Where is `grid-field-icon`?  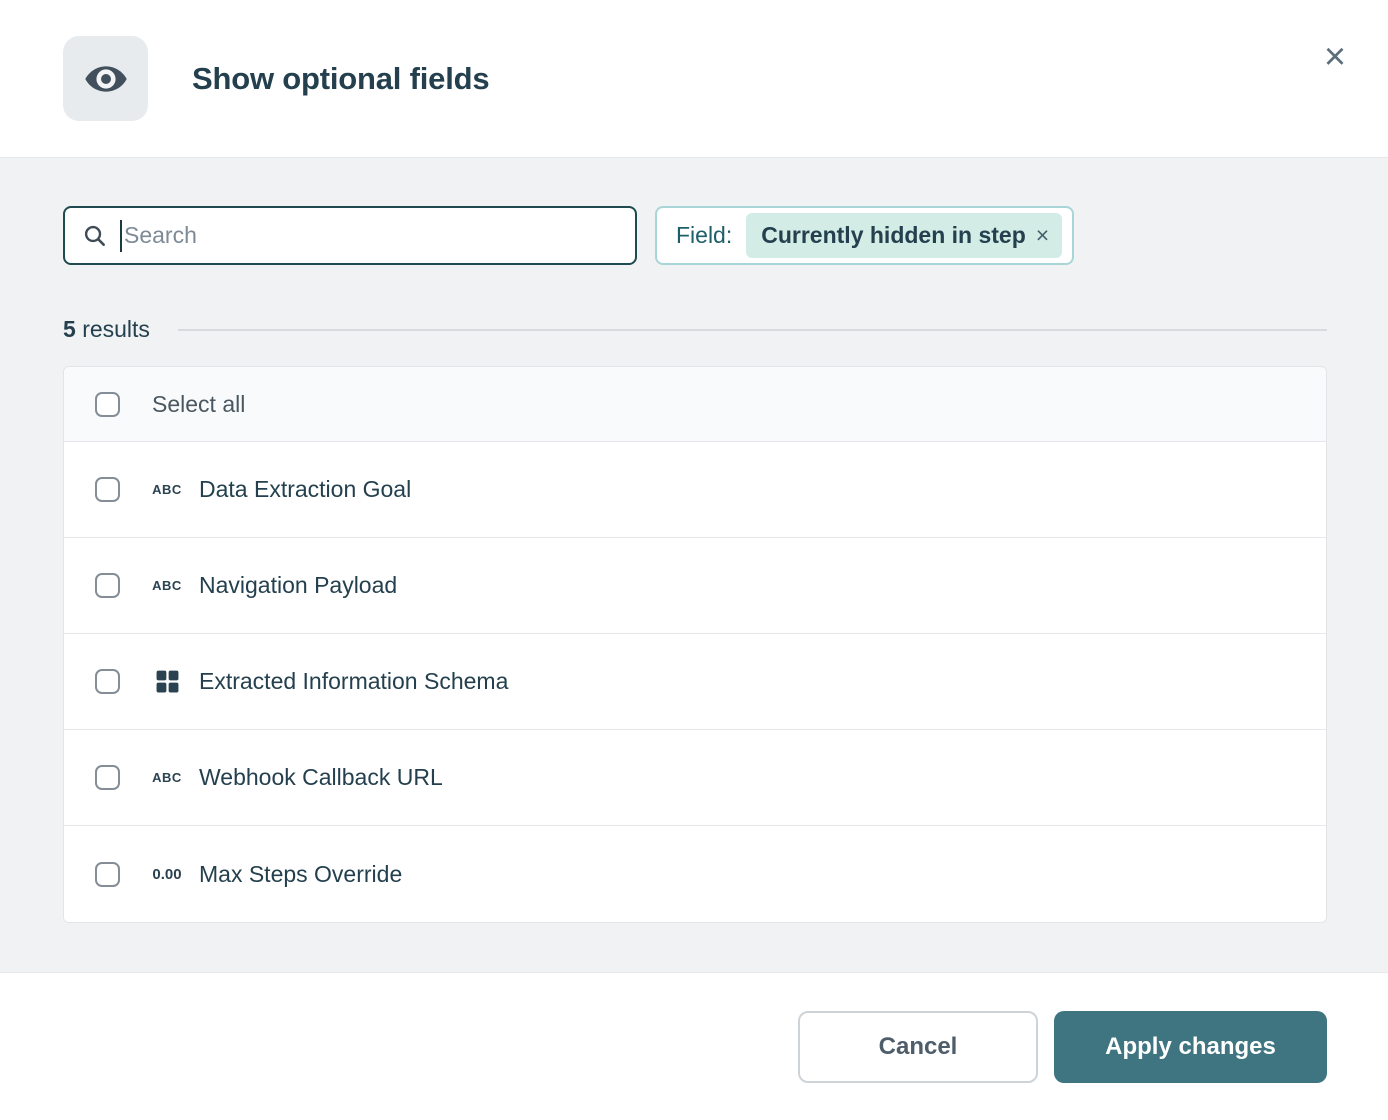
grid-field-icon is located at coordinates (167, 681).